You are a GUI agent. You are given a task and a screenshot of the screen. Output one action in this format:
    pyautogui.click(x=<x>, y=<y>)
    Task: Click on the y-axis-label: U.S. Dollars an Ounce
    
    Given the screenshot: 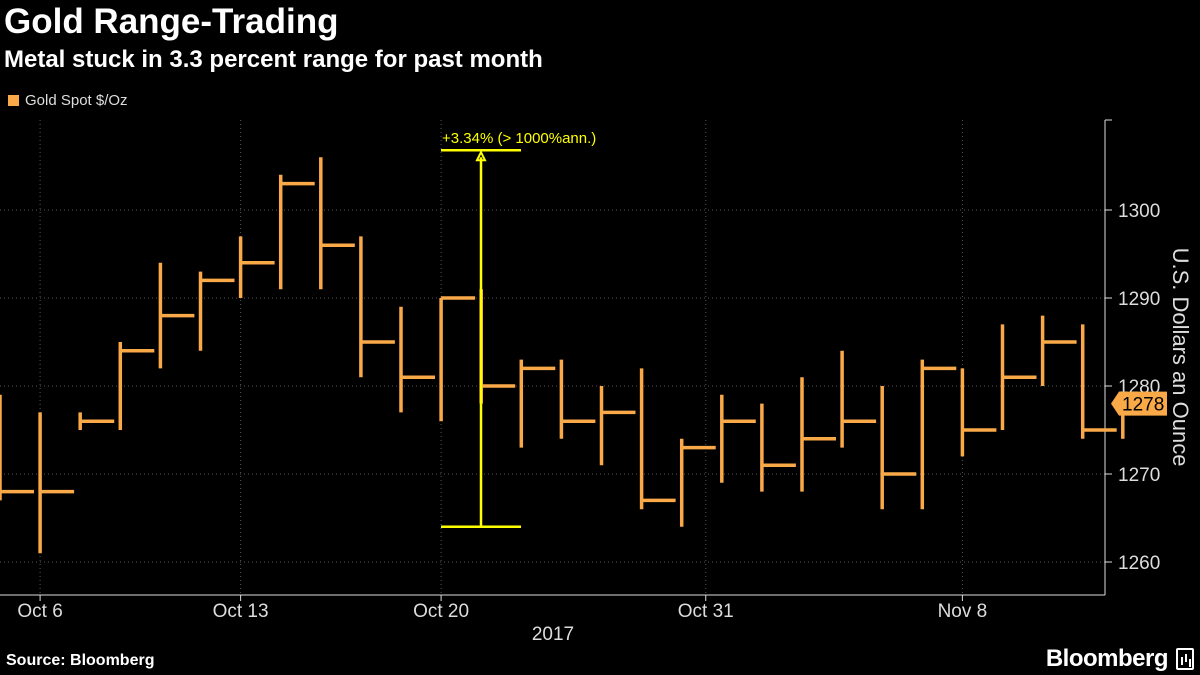 What is the action you would take?
    pyautogui.click(x=1180, y=357)
    